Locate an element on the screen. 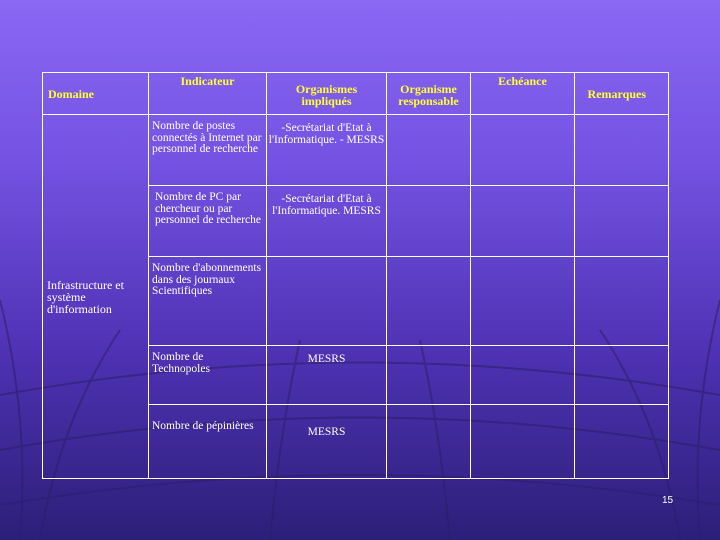  slide-number: 15 is located at coordinates (668, 500).